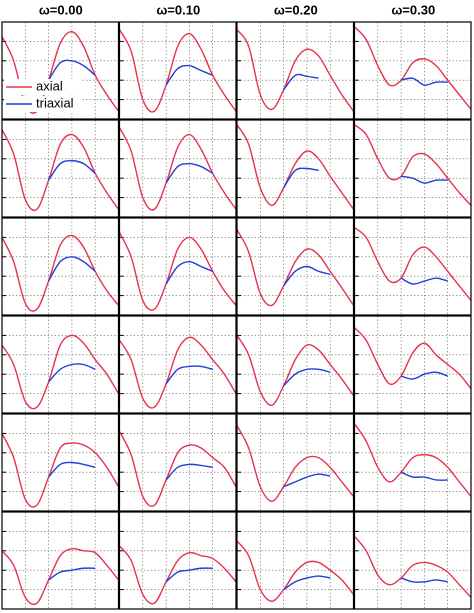  Describe the element at coordinates (178, 9) in the screenshot. I see `panel-title: ω=0.10` at that location.